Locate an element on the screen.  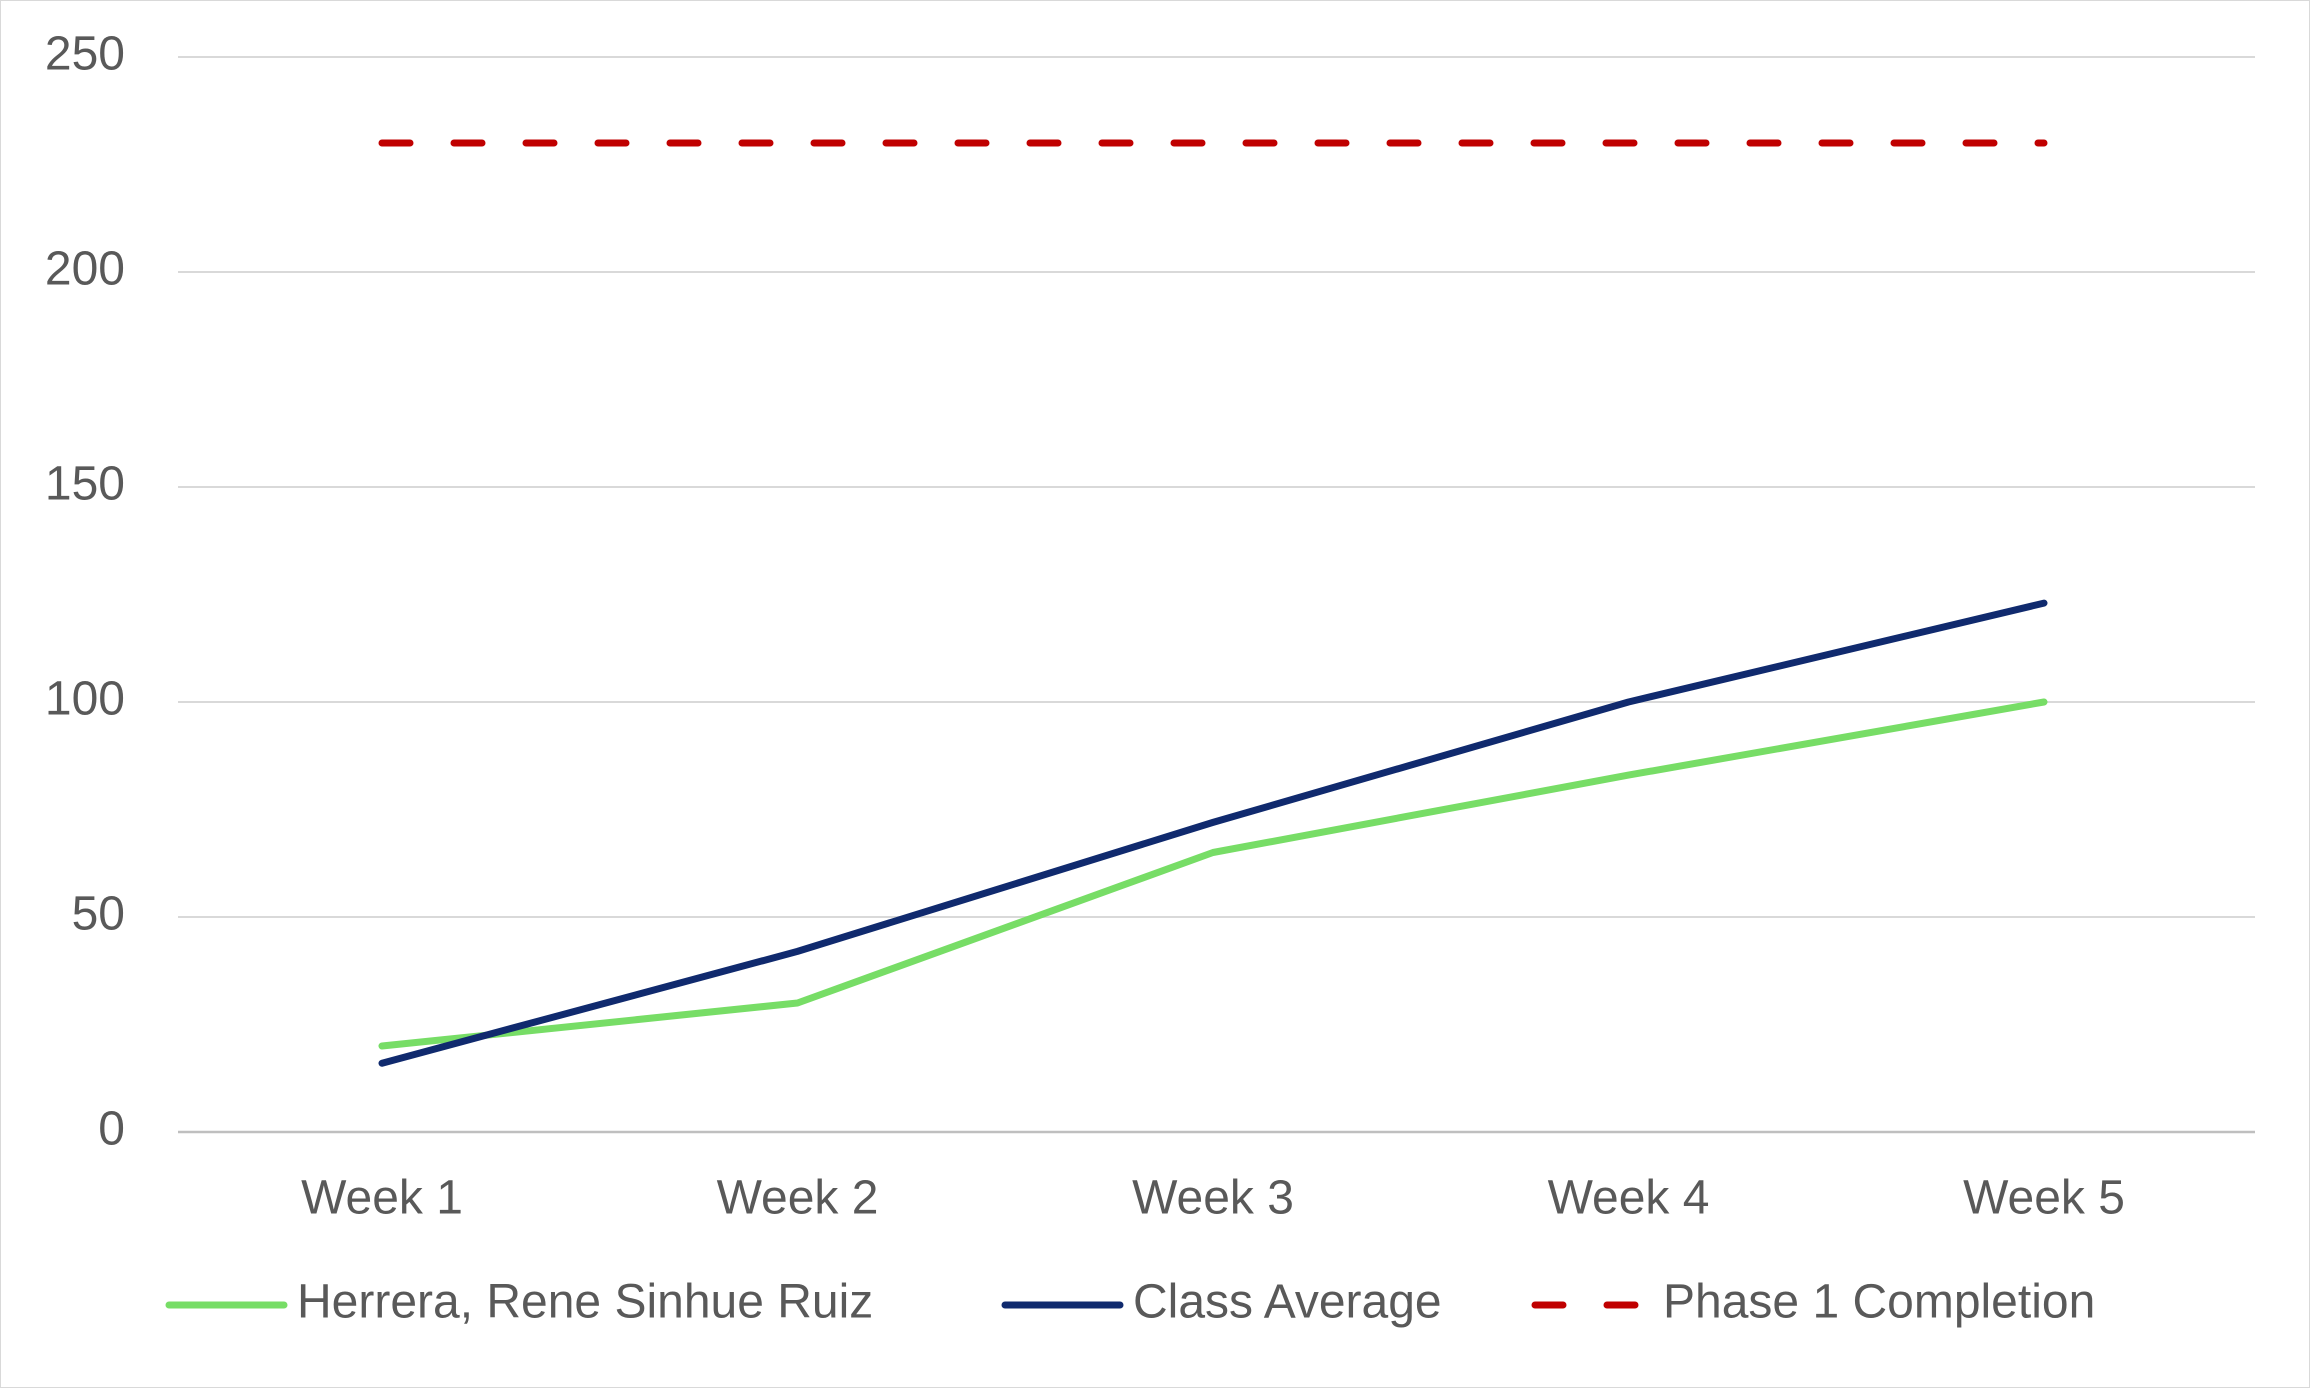
x-tick-label: Week 3 is located at coordinates (1213, 1198).